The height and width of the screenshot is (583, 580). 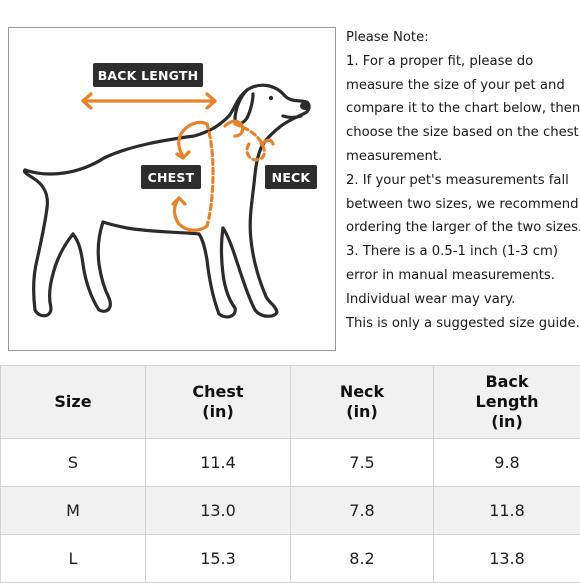 I want to click on note-line: 1. For a proper fit, please do, so click(x=463, y=62).